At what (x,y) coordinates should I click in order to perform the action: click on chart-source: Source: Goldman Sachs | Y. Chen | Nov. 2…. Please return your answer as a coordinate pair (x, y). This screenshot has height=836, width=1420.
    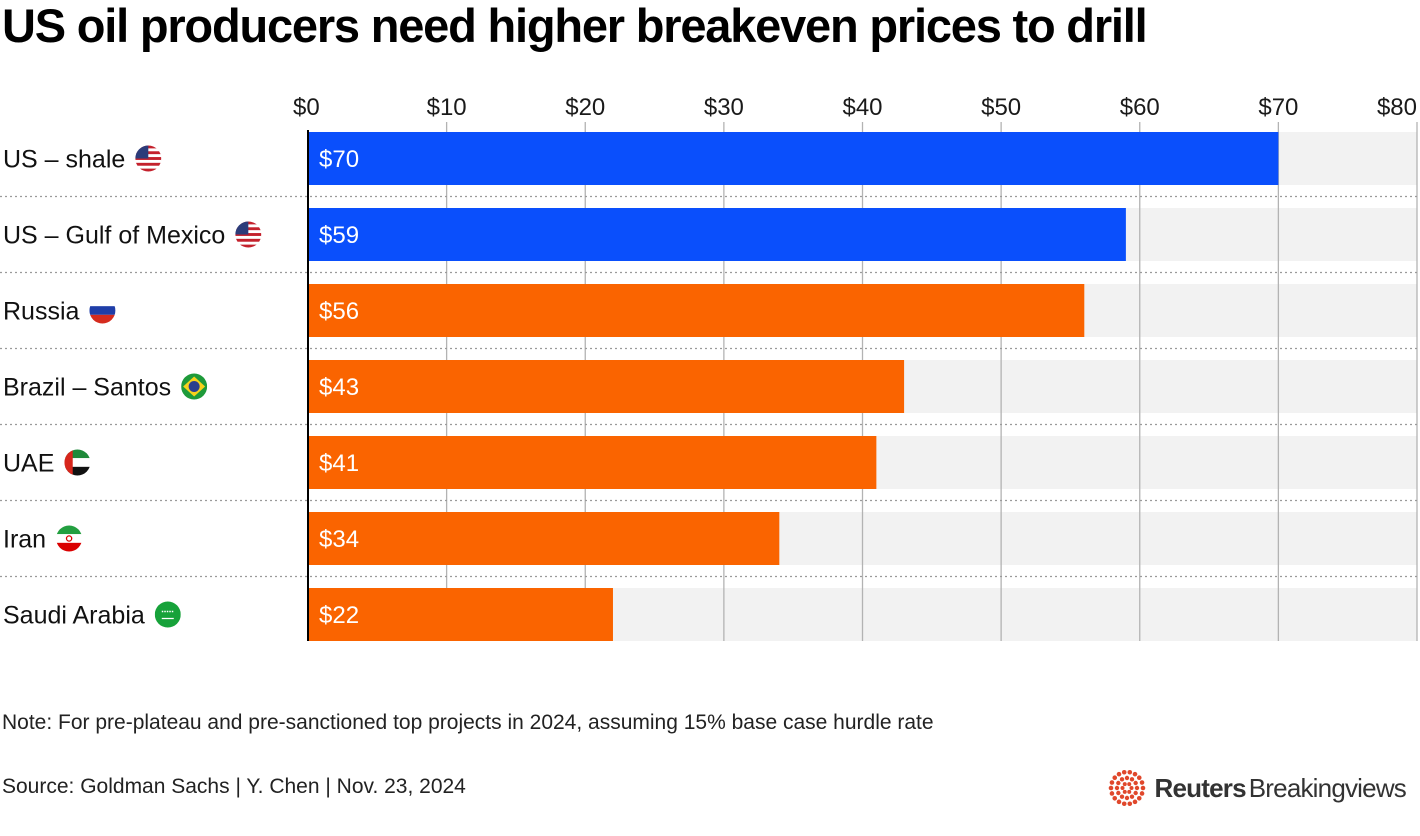
    Looking at the image, I should click on (234, 786).